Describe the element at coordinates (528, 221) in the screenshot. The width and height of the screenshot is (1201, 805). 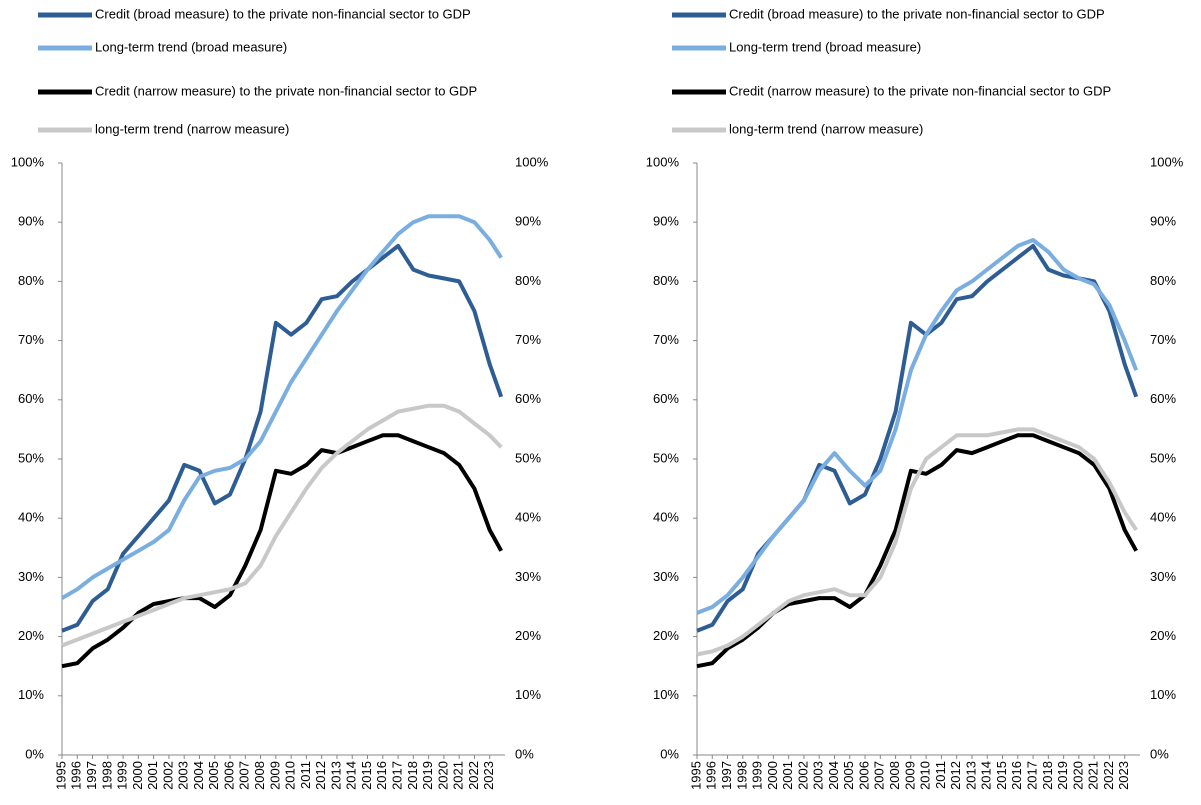
I see `y2-tick-label: 90%` at that location.